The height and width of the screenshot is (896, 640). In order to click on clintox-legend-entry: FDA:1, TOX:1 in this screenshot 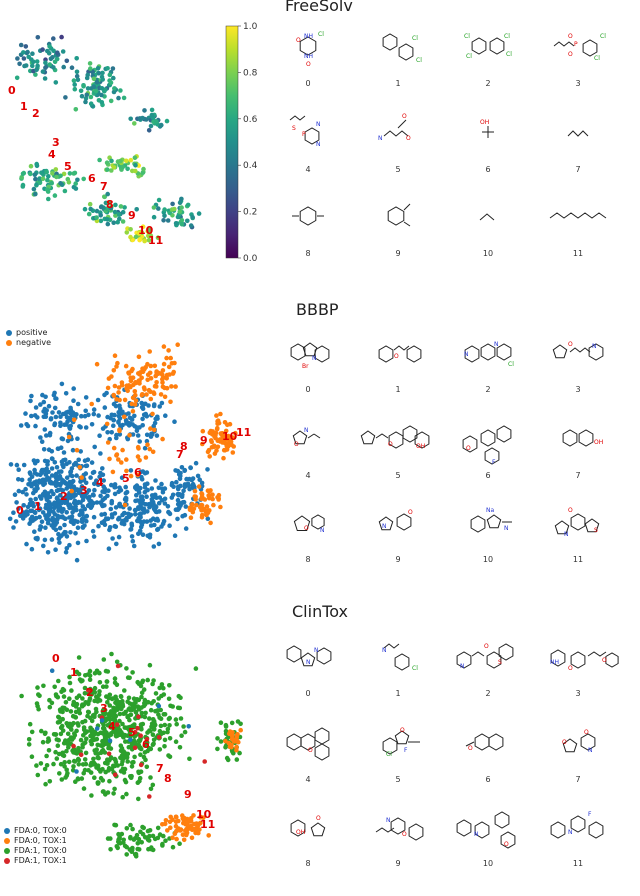, I will do `click(35, 861)`.